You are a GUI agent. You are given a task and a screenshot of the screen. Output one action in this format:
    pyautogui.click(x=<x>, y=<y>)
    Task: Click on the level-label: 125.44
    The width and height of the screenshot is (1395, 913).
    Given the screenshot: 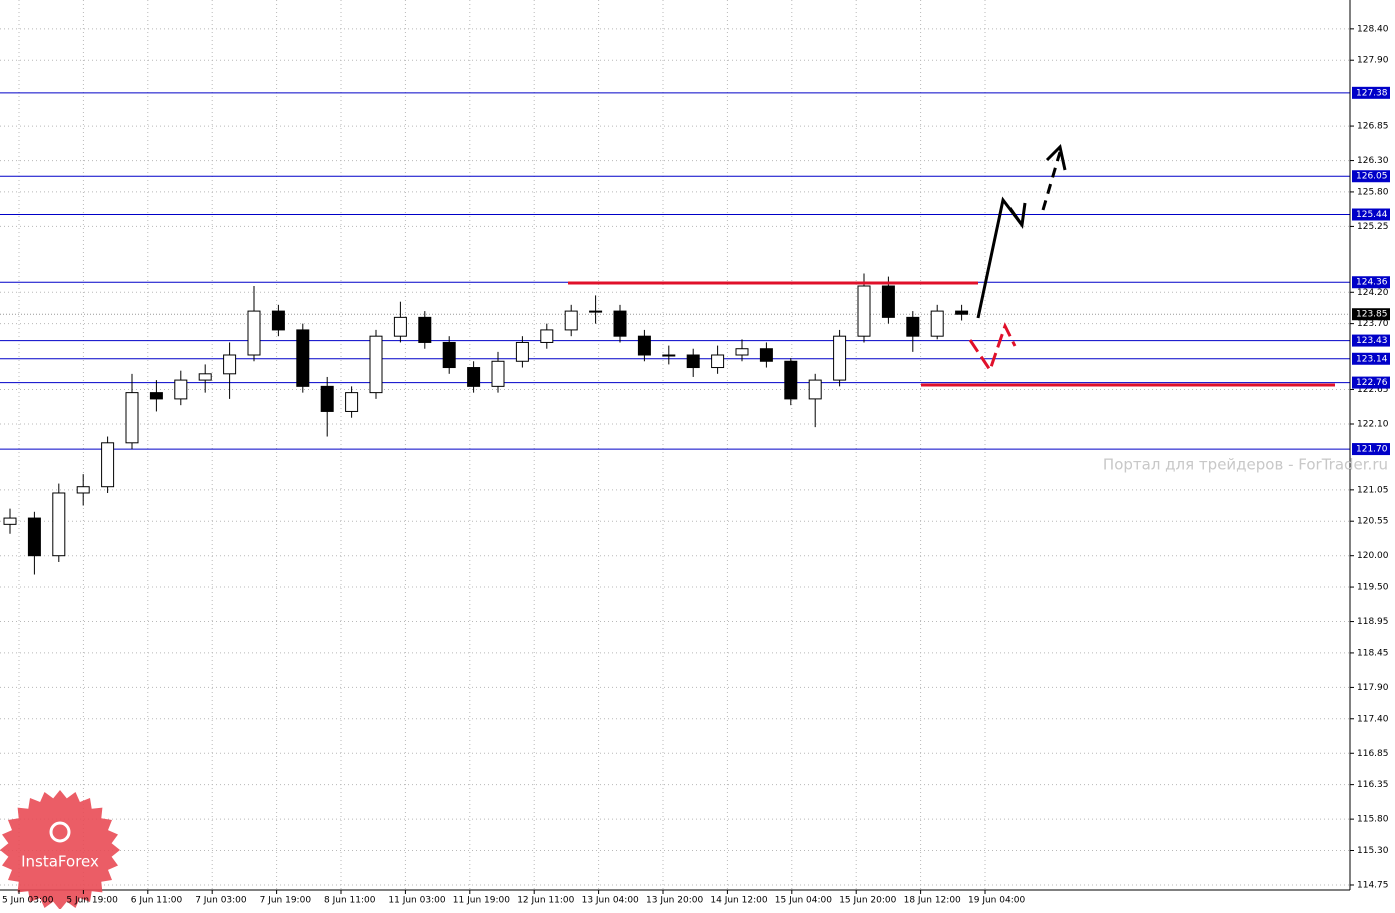 What is the action you would take?
    pyautogui.click(x=1372, y=215)
    